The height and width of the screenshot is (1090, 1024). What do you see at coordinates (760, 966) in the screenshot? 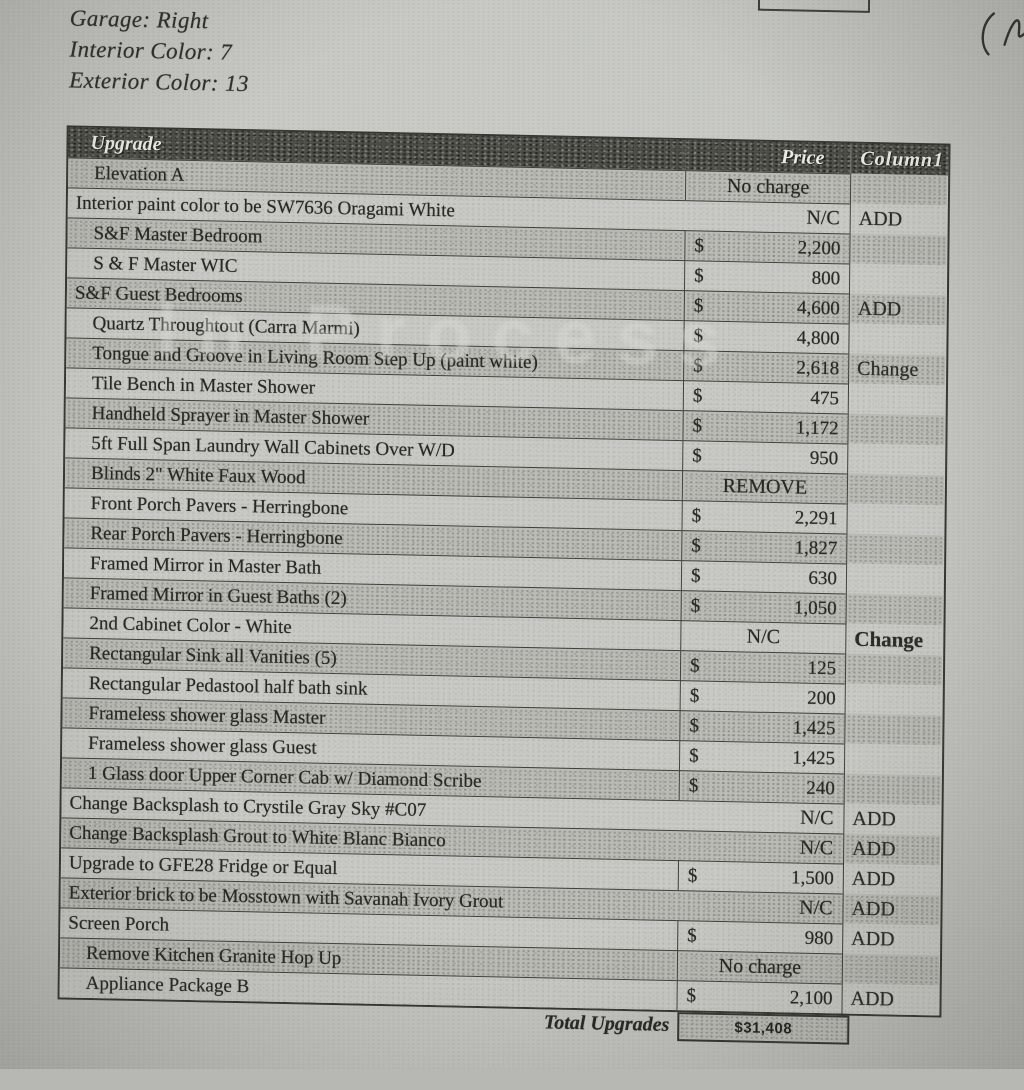
I see `price-value: No charge` at bounding box center [760, 966].